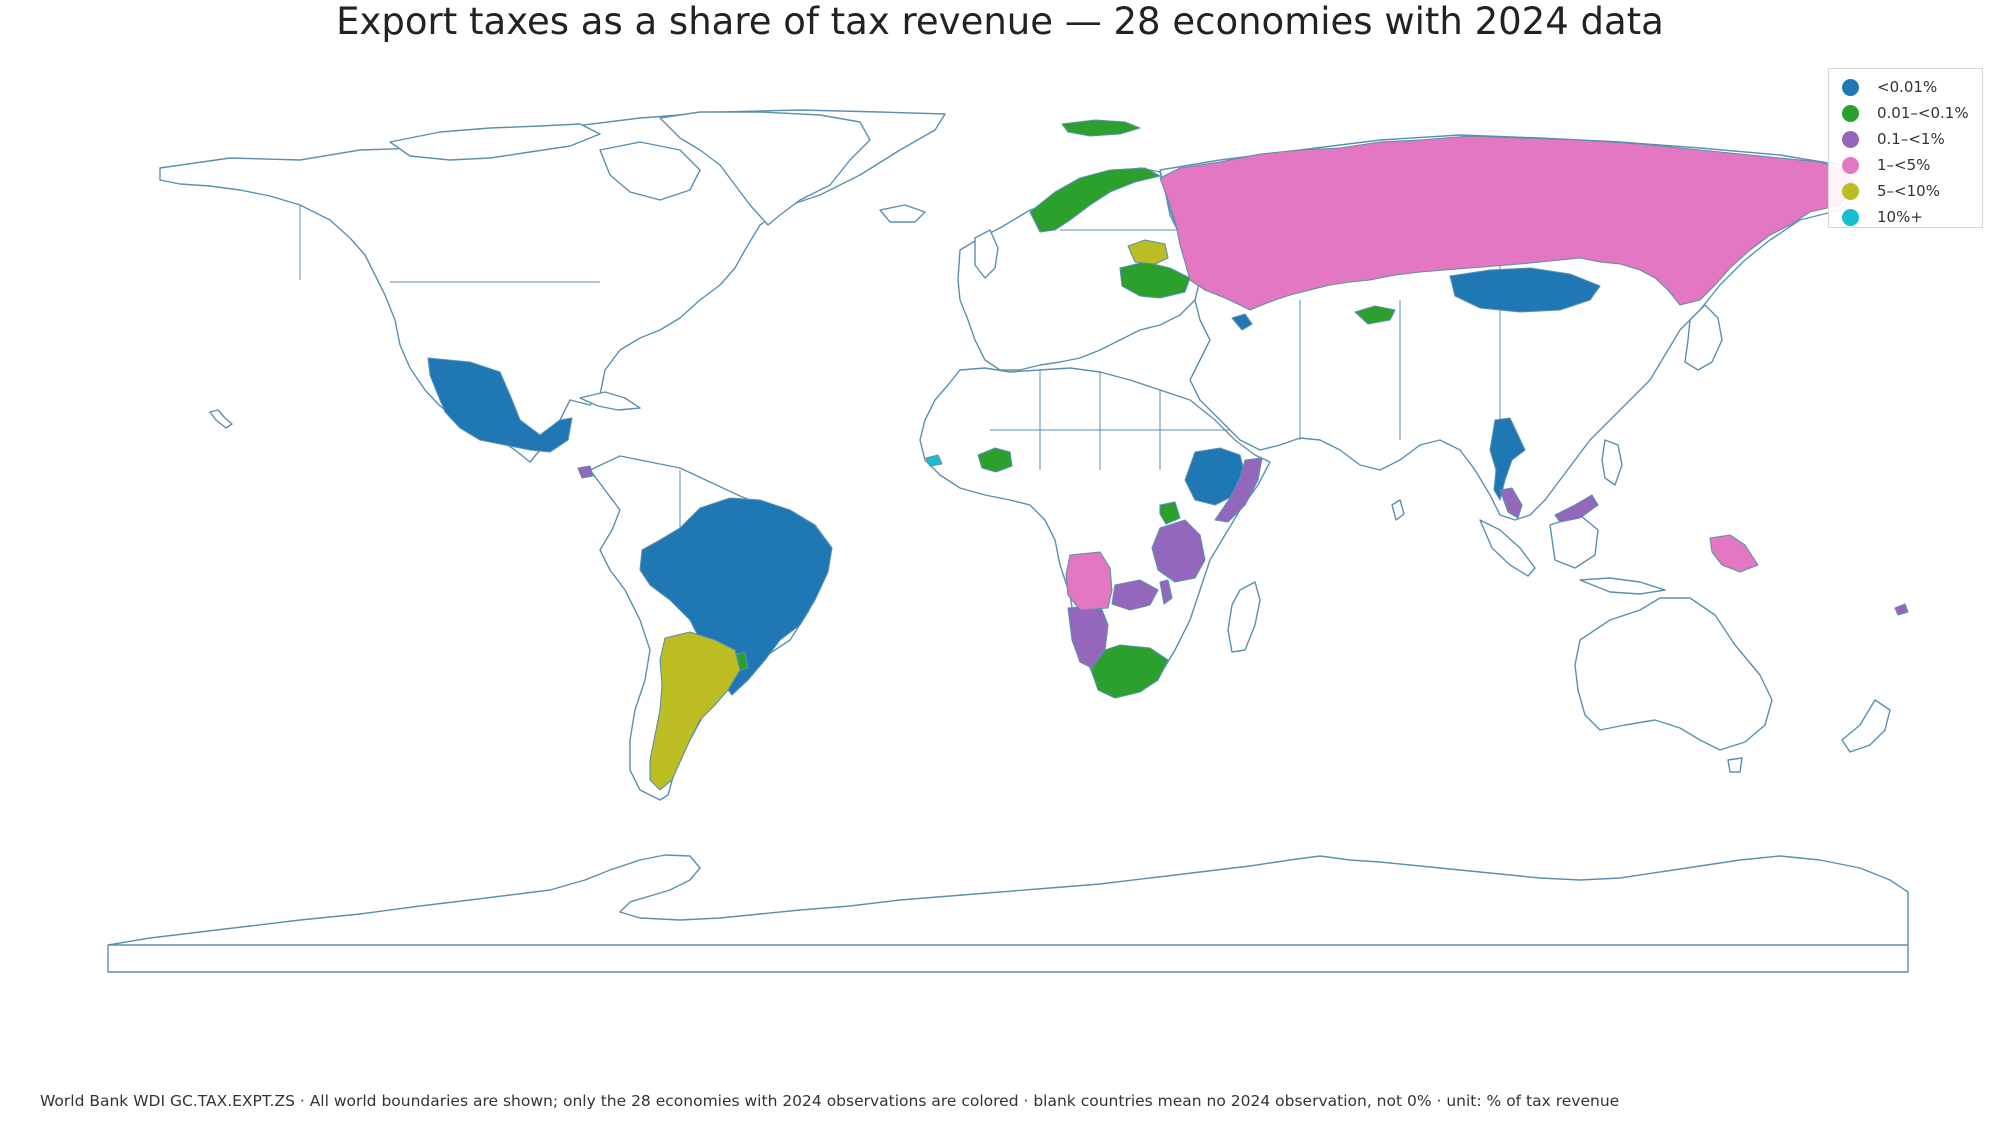 The height and width of the screenshot is (1125, 2000). What do you see at coordinates (995, 460) in the screenshot?
I see `burkina-faso-region` at bounding box center [995, 460].